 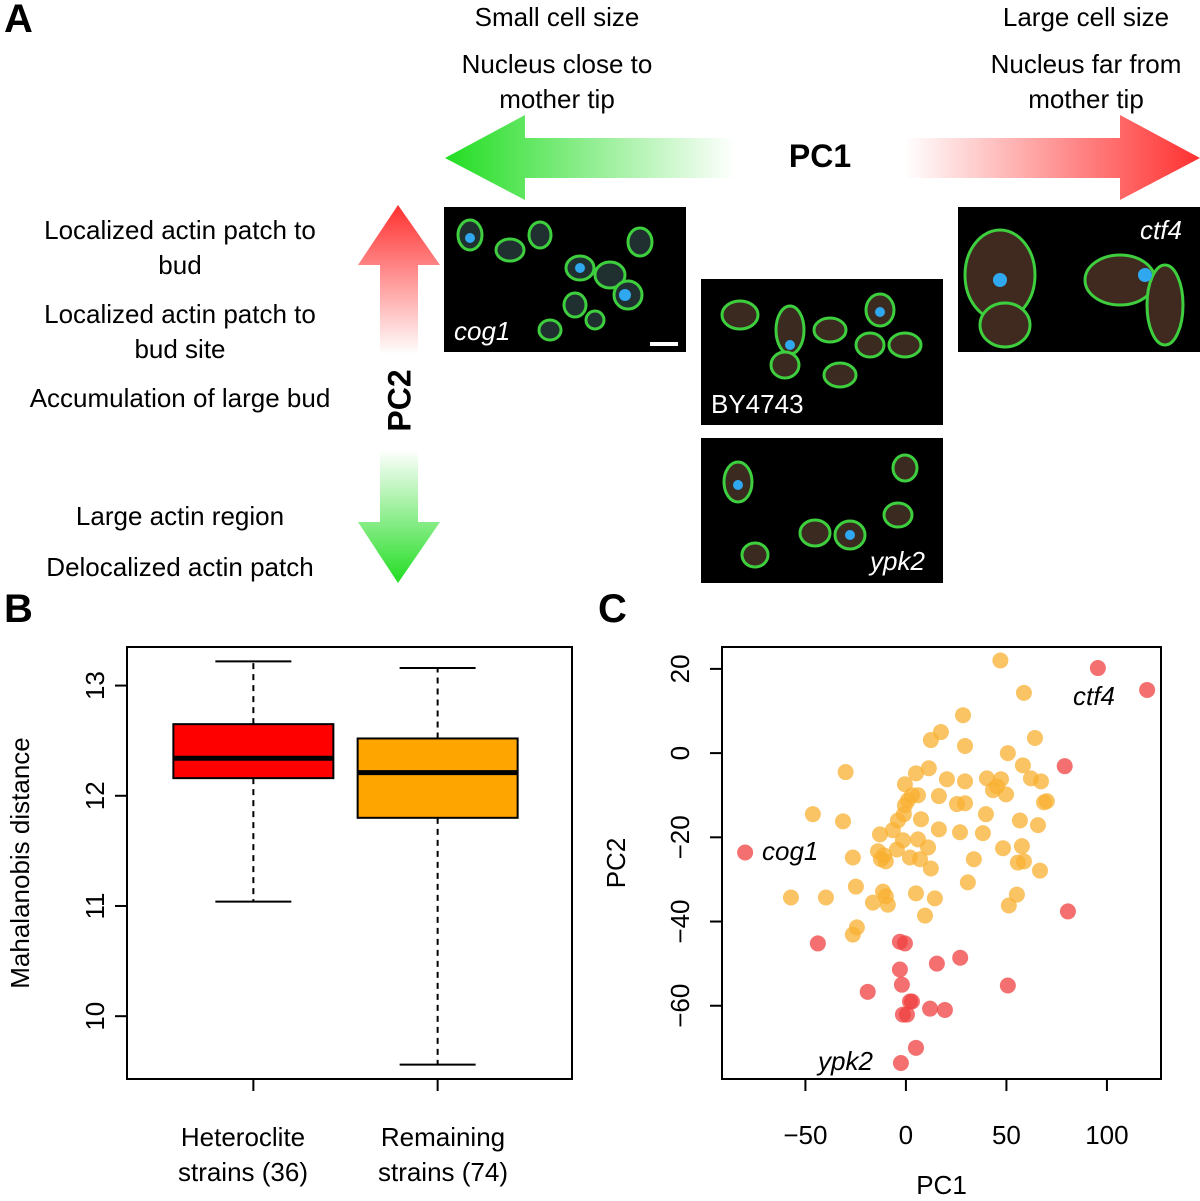 I want to click on x-tick-label: 50, so click(x=1006, y=1135).